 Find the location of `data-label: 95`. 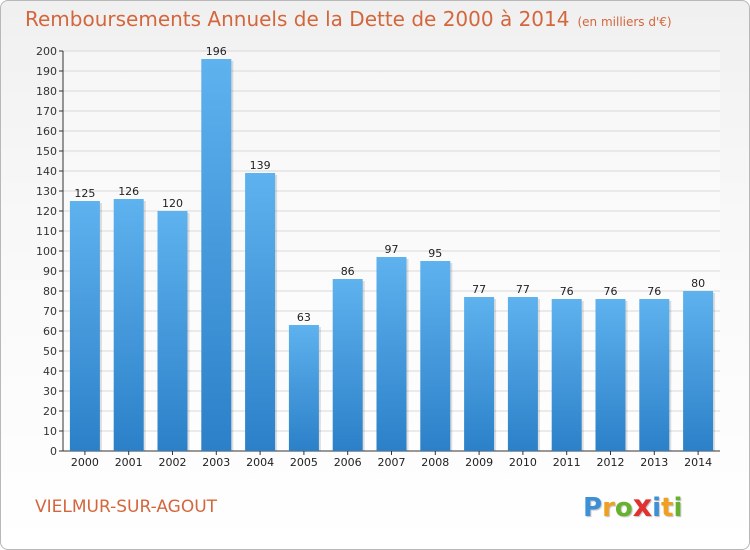

data-label: 95 is located at coordinates (435, 253).